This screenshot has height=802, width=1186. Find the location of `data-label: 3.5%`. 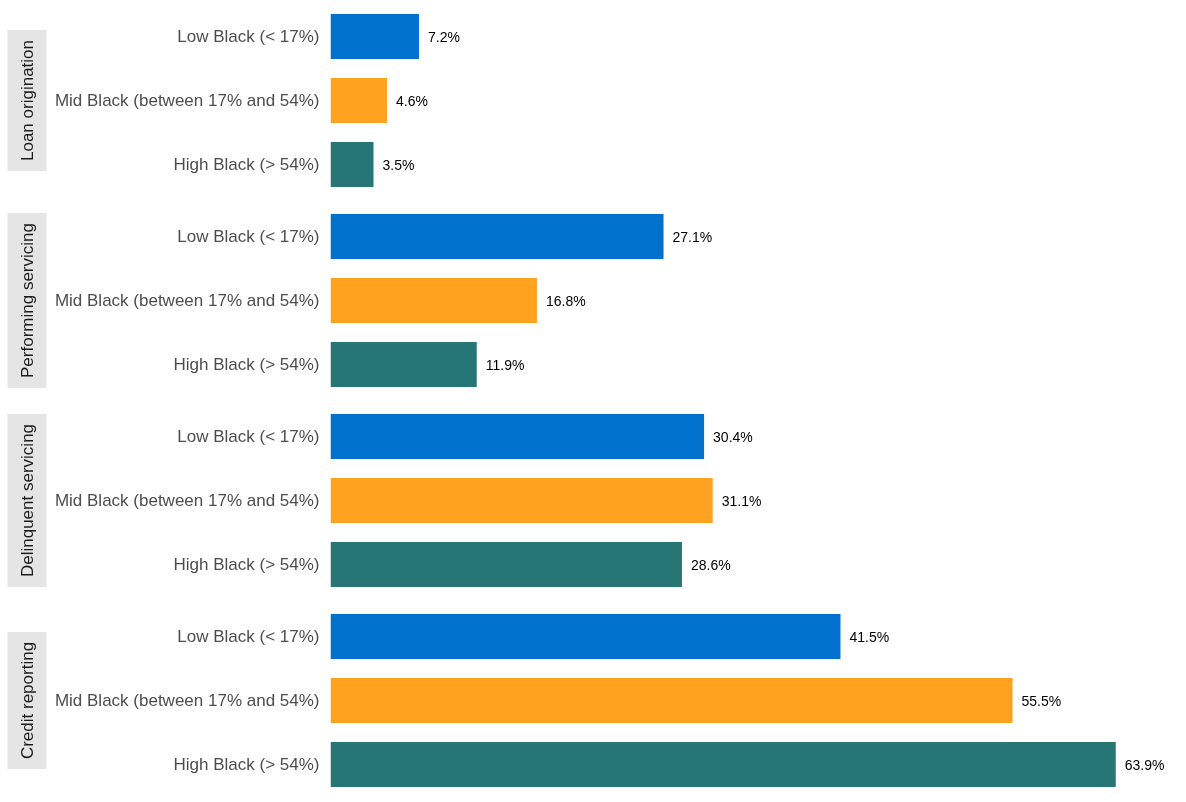

data-label: 3.5% is located at coordinates (398, 164).